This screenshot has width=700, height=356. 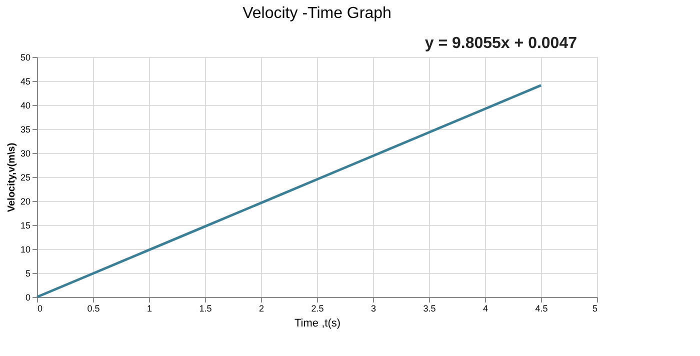 What do you see at coordinates (25, 105) in the screenshot?
I see `y-tick-label: 40` at bounding box center [25, 105].